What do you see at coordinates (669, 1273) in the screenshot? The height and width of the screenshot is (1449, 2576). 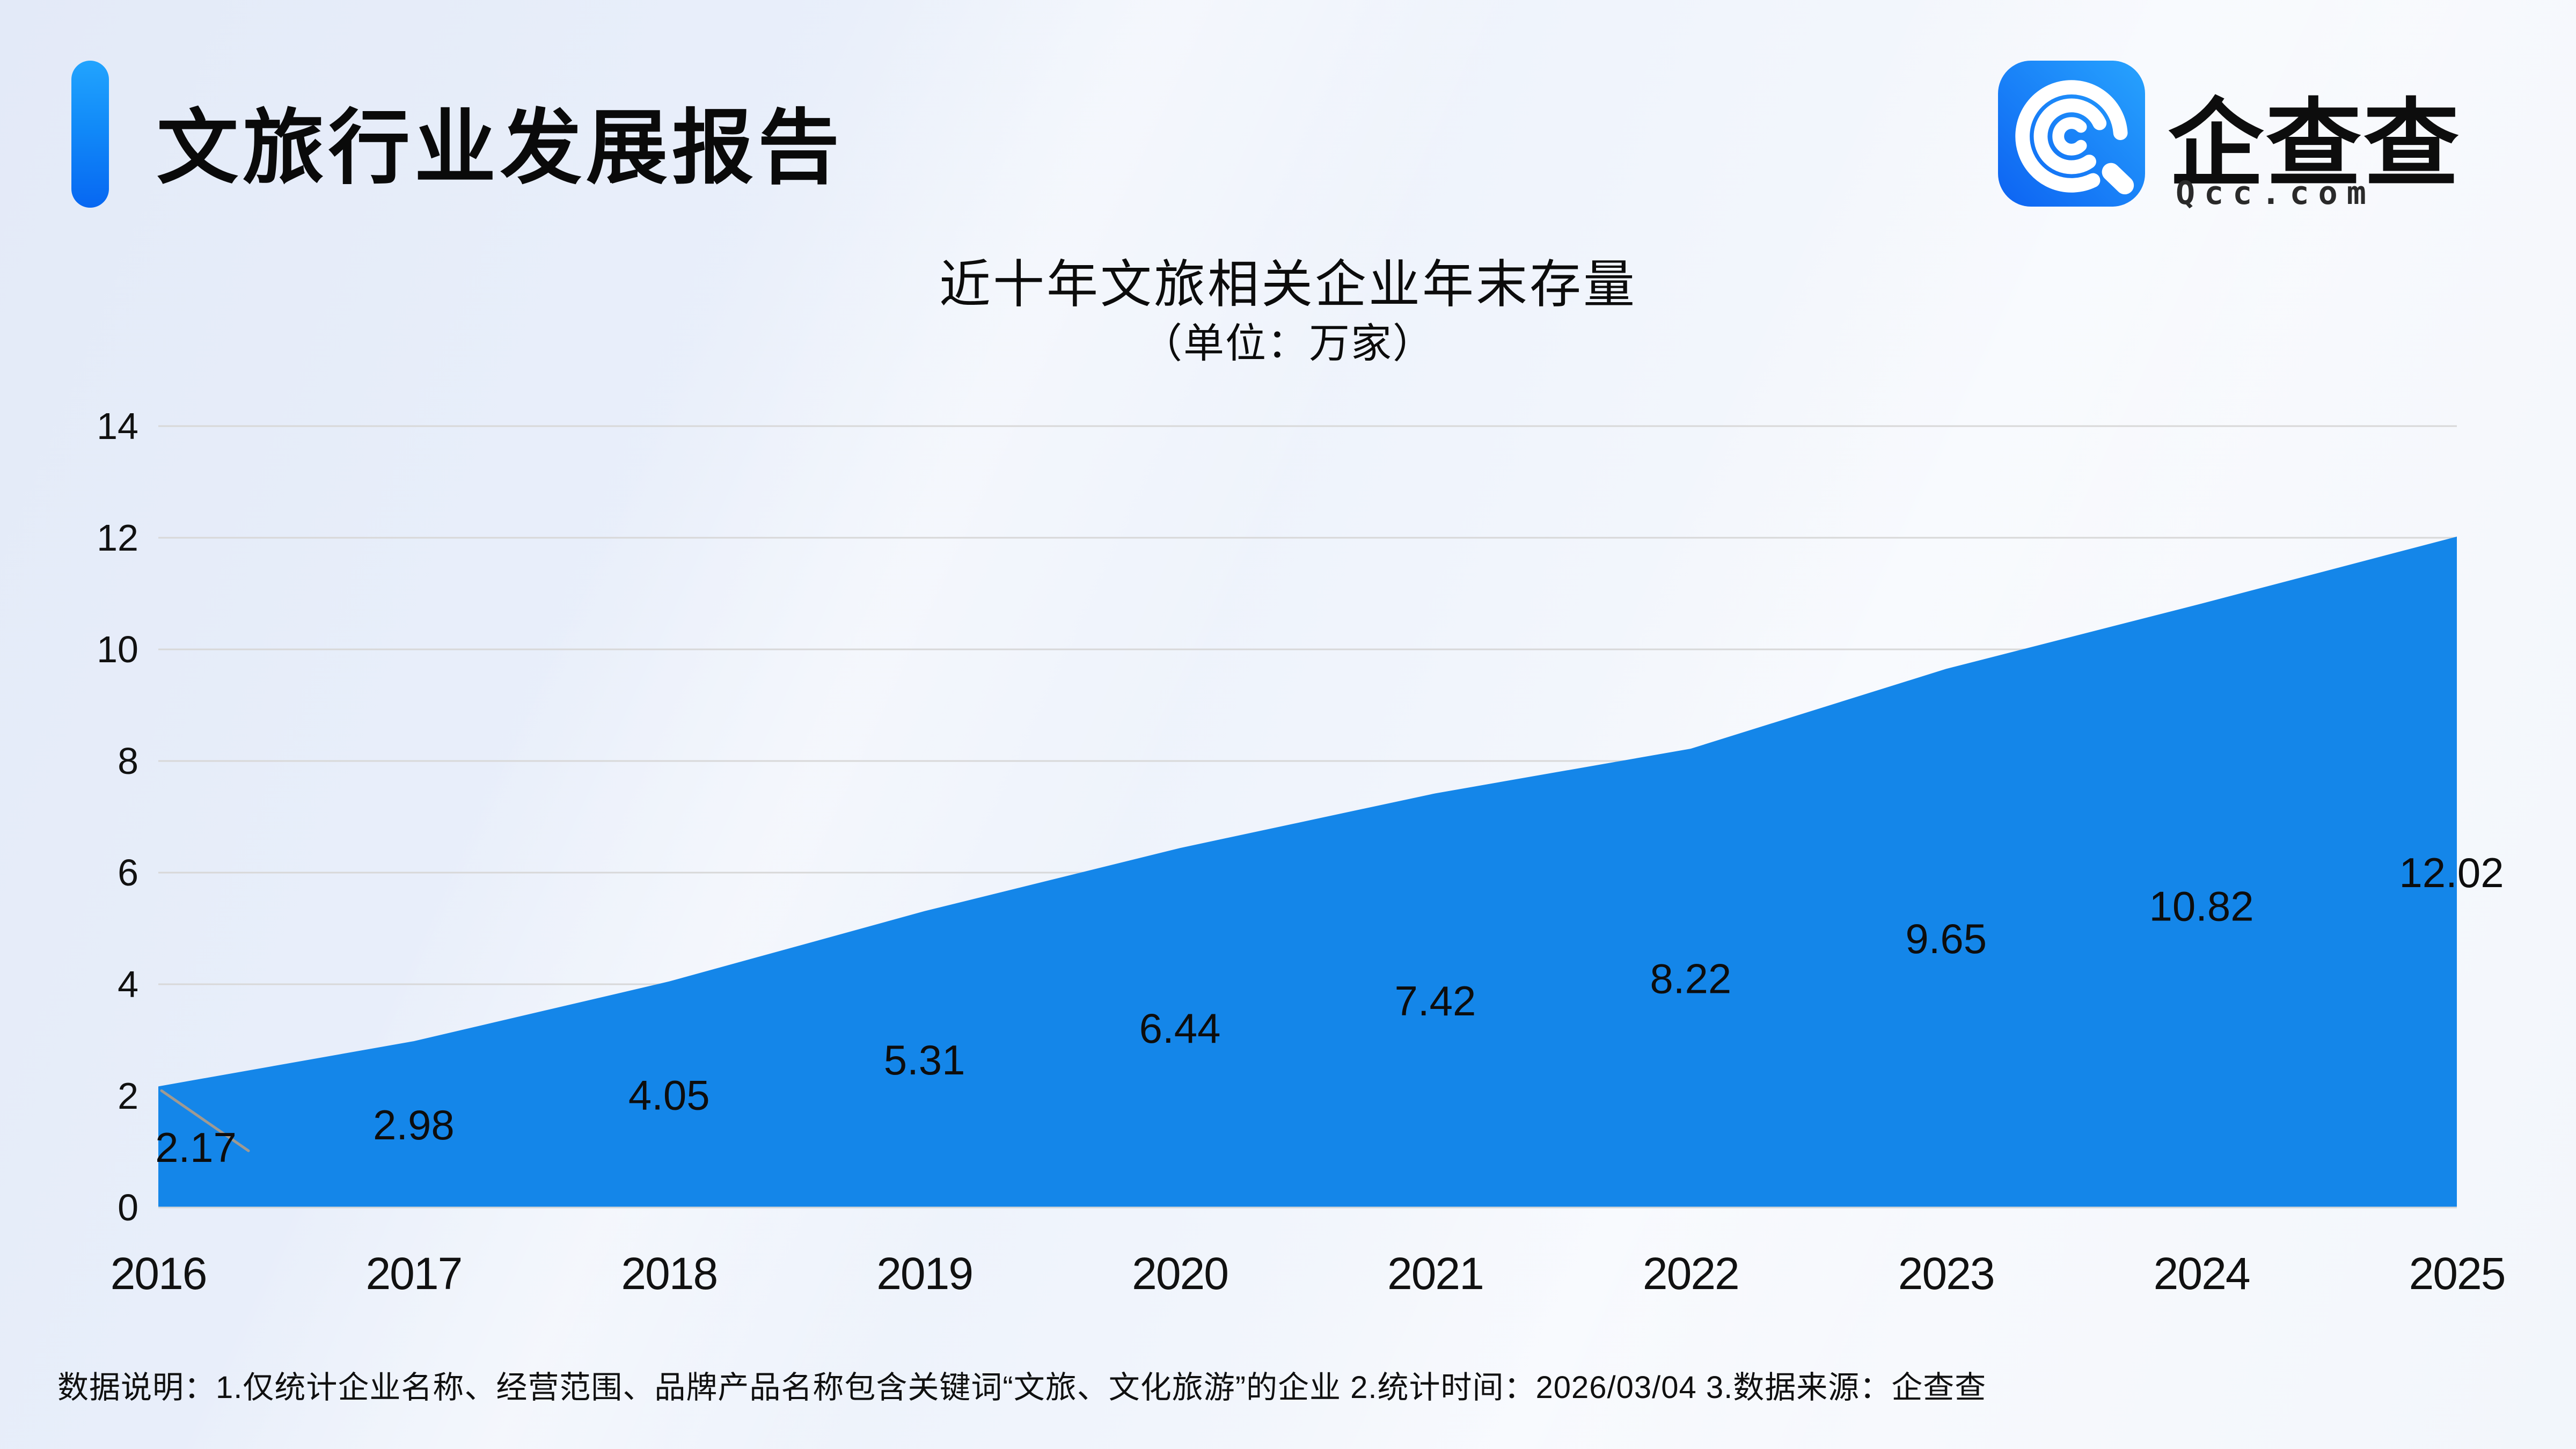 I see `x-axis-label: 2018` at bounding box center [669, 1273].